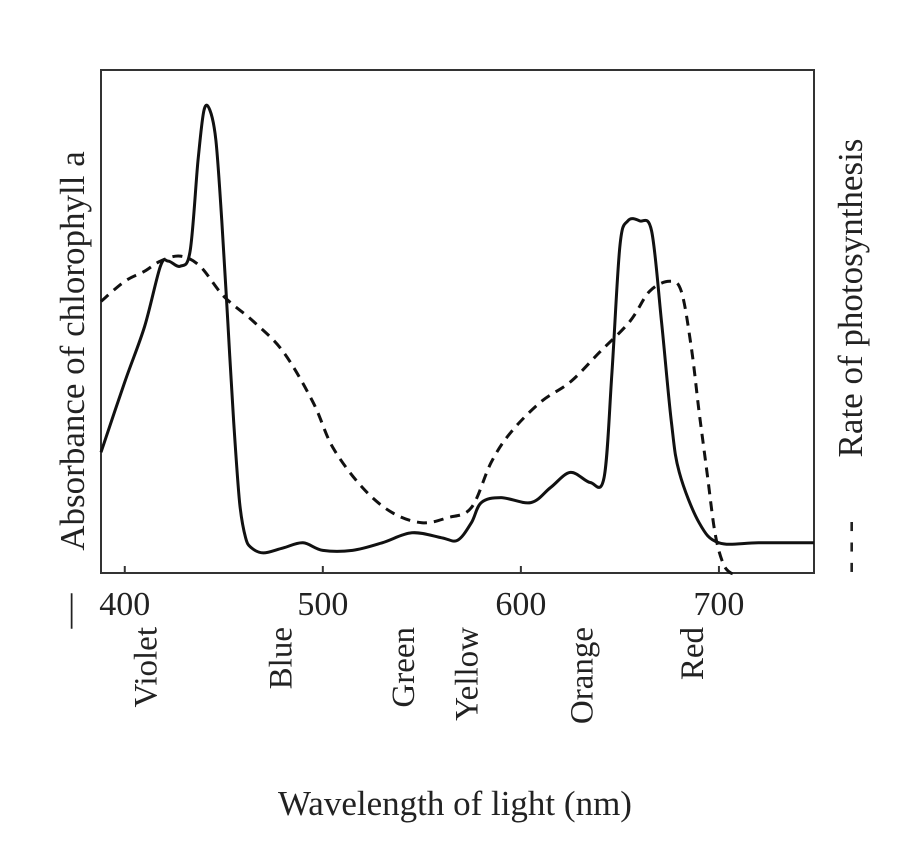  What do you see at coordinates (455, 803) in the screenshot?
I see `x-axis-title: Wavelength of light (nm)` at bounding box center [455, 803].